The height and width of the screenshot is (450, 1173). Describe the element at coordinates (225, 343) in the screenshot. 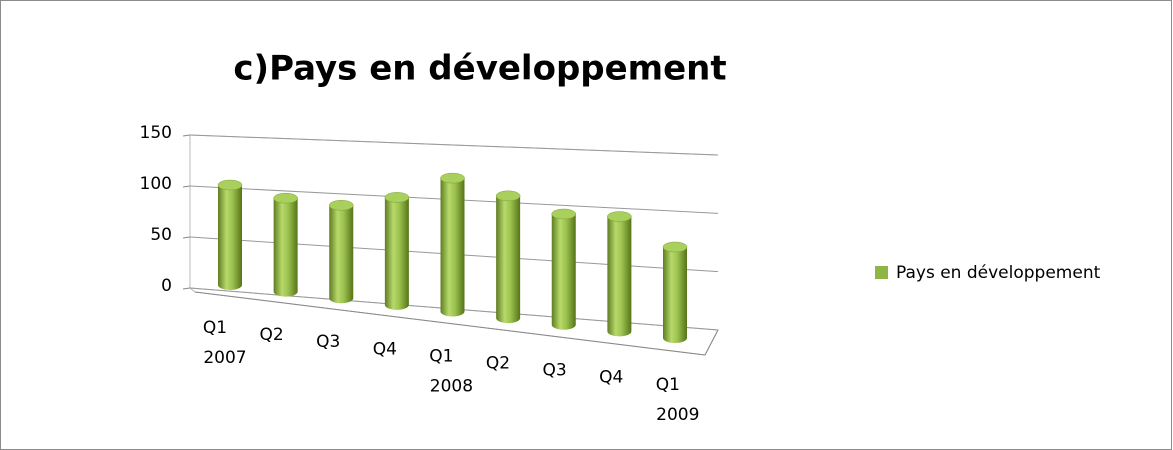

I see `x-tick-label: Q1 2007` at that location.